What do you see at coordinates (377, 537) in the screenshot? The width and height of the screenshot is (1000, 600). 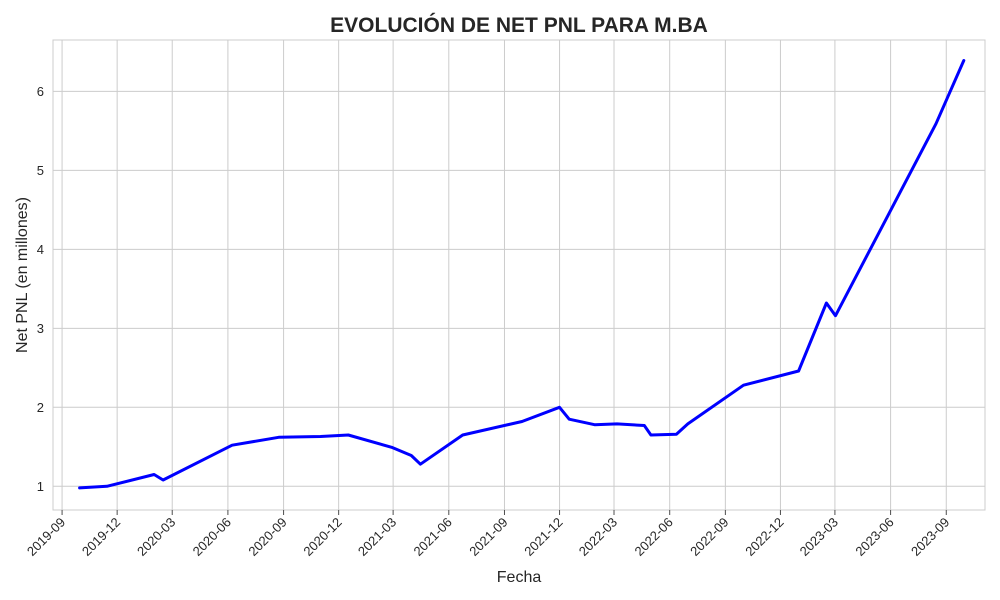 I see `x-tick-label: 2021-03` at bounding box center [377, 537].